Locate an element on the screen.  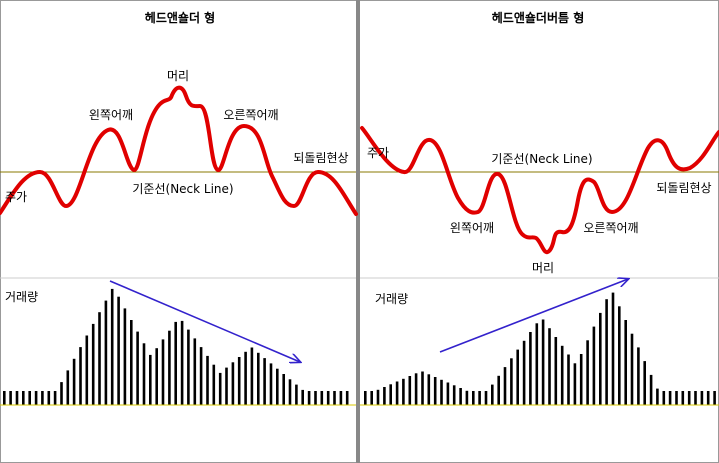
right-price-label: 주가 is located at coordinates (378, 153).